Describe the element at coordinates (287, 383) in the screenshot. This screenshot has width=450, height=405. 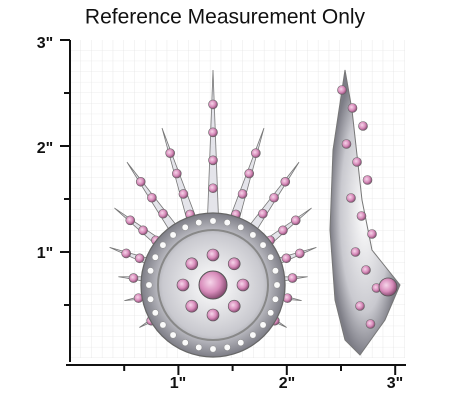
I see `horizontal-label: 2"` at that location.